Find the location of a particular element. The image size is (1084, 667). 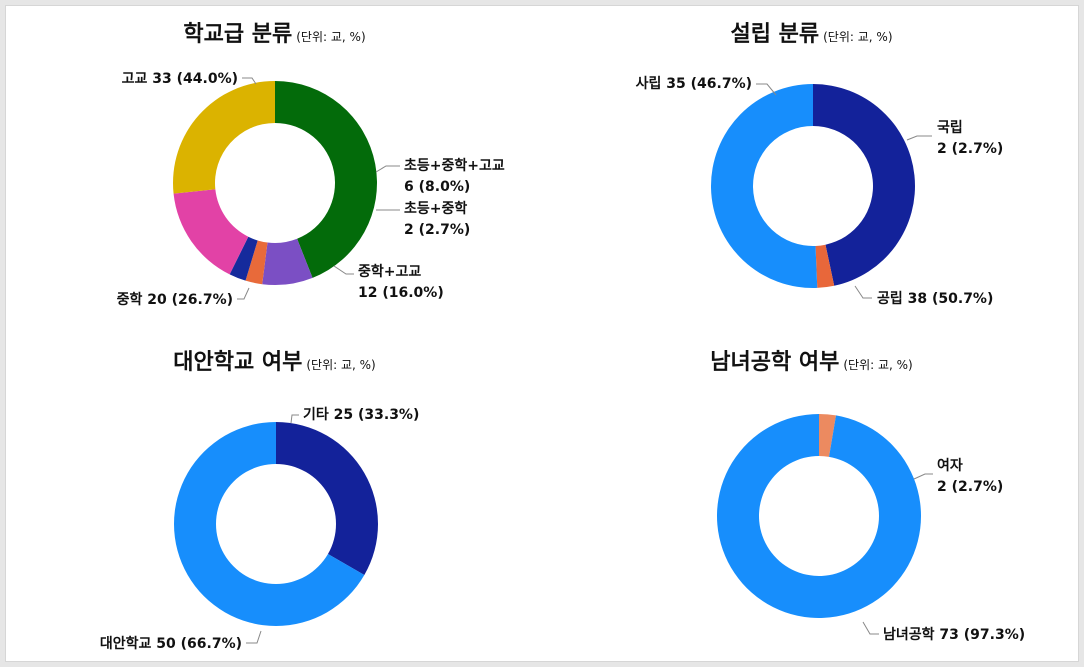

data-label: 초등+중학+고교 6 (8.0%) is located at coordinates (454, 176).